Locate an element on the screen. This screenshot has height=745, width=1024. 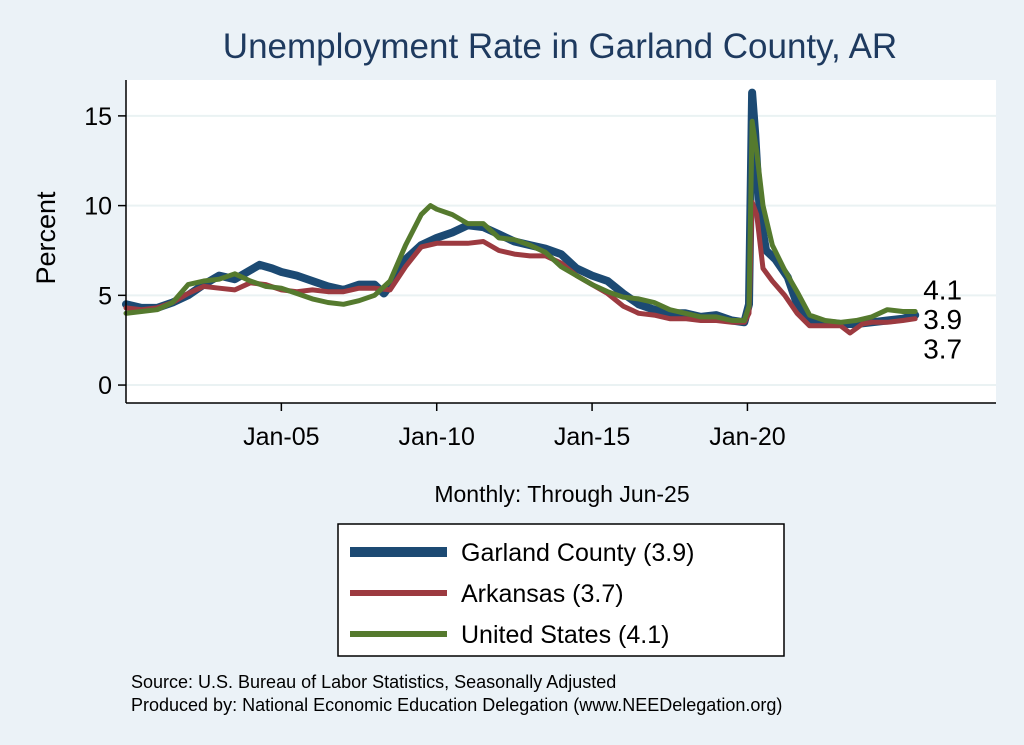
y-tick-label-10: 10 is located at coordinates (98, 207).